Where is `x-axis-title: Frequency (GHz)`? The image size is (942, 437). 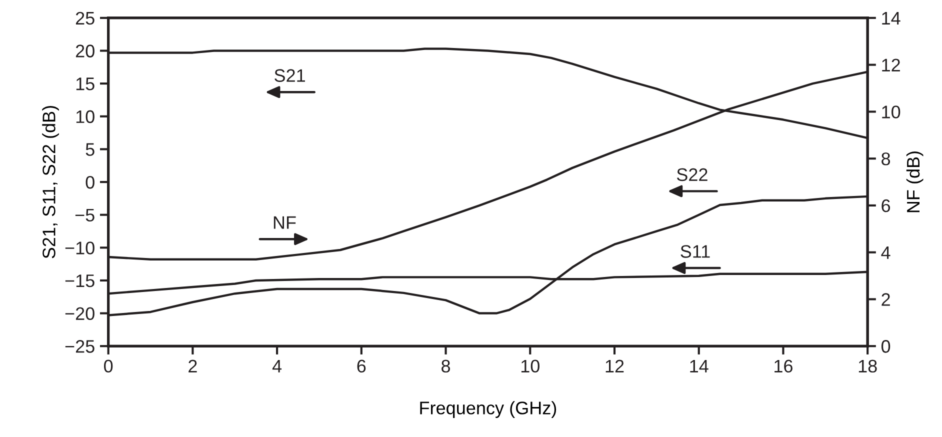 x-axis-title: Frequency (GHz) is located at coordinates (488, 409).